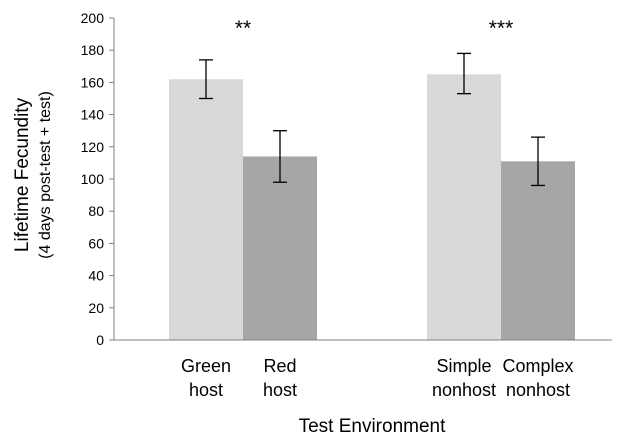 The width and height of the screenshot is (625, 447). What do you see at coordinates (279, 366) in the screenshot?
I see `x-category-label: Red` at bounding box center [279, 366].